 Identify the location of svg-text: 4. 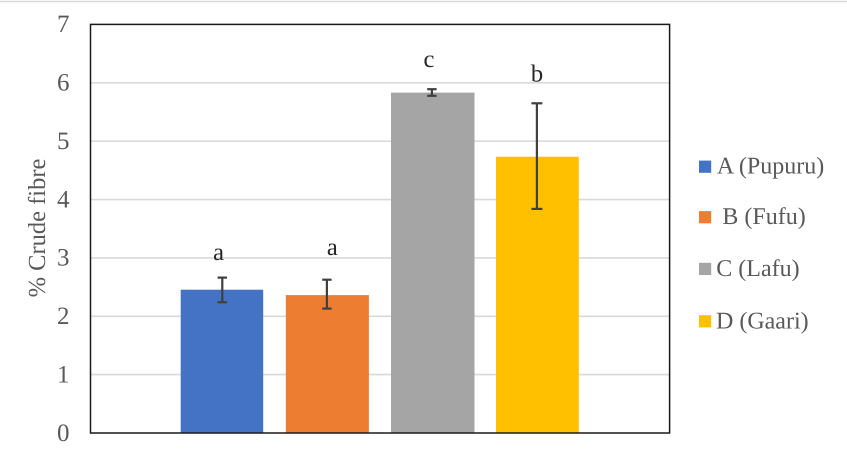
(63, 199).